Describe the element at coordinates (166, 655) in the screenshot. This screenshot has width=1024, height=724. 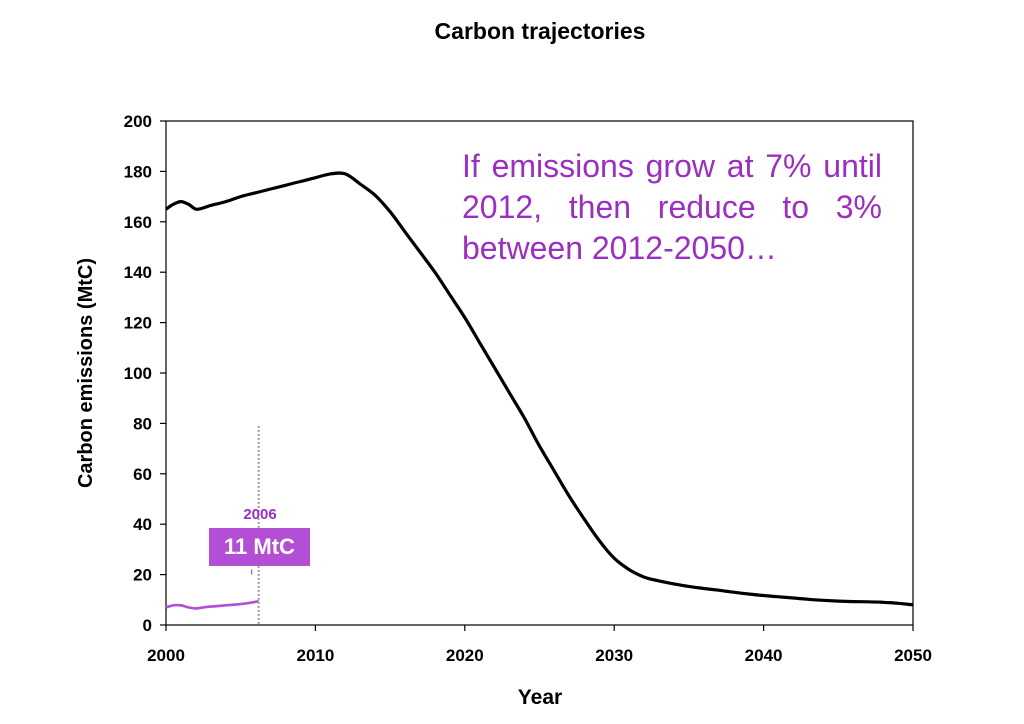
I see `x-tick-label: 2000` at that location.